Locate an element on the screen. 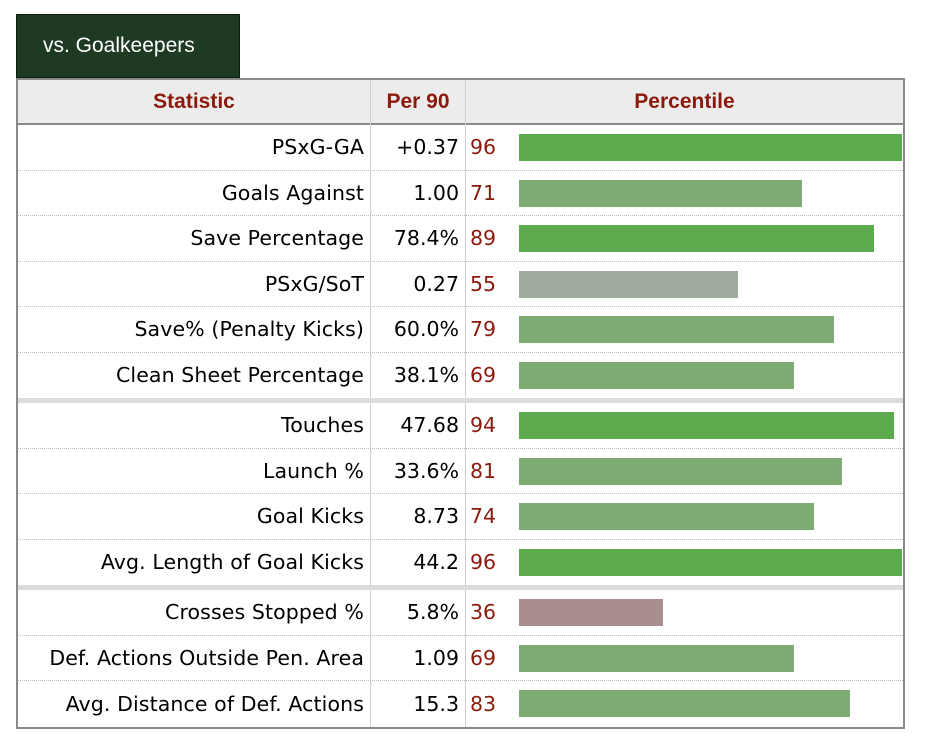  stat-name: Avg. Length of Goal Kicks is located at coordinates (232, 562).